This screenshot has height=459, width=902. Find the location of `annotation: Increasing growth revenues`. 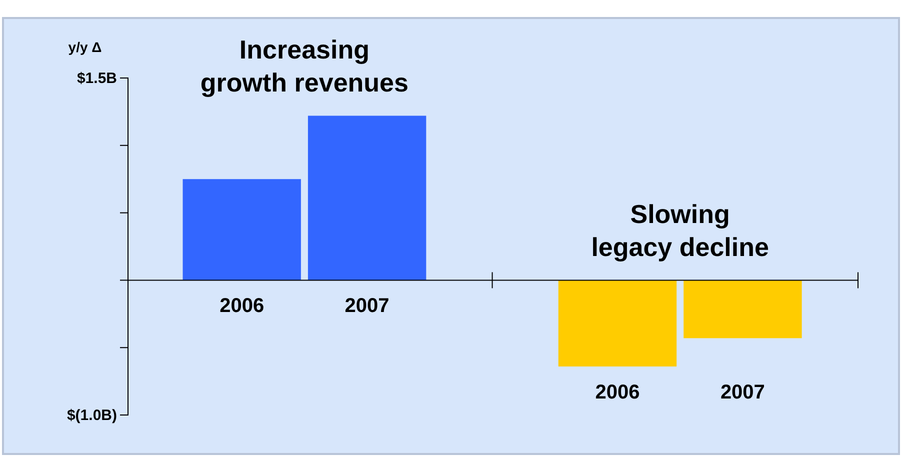

annotation: Increasing growth revenues is located at coordinates (304, 66).